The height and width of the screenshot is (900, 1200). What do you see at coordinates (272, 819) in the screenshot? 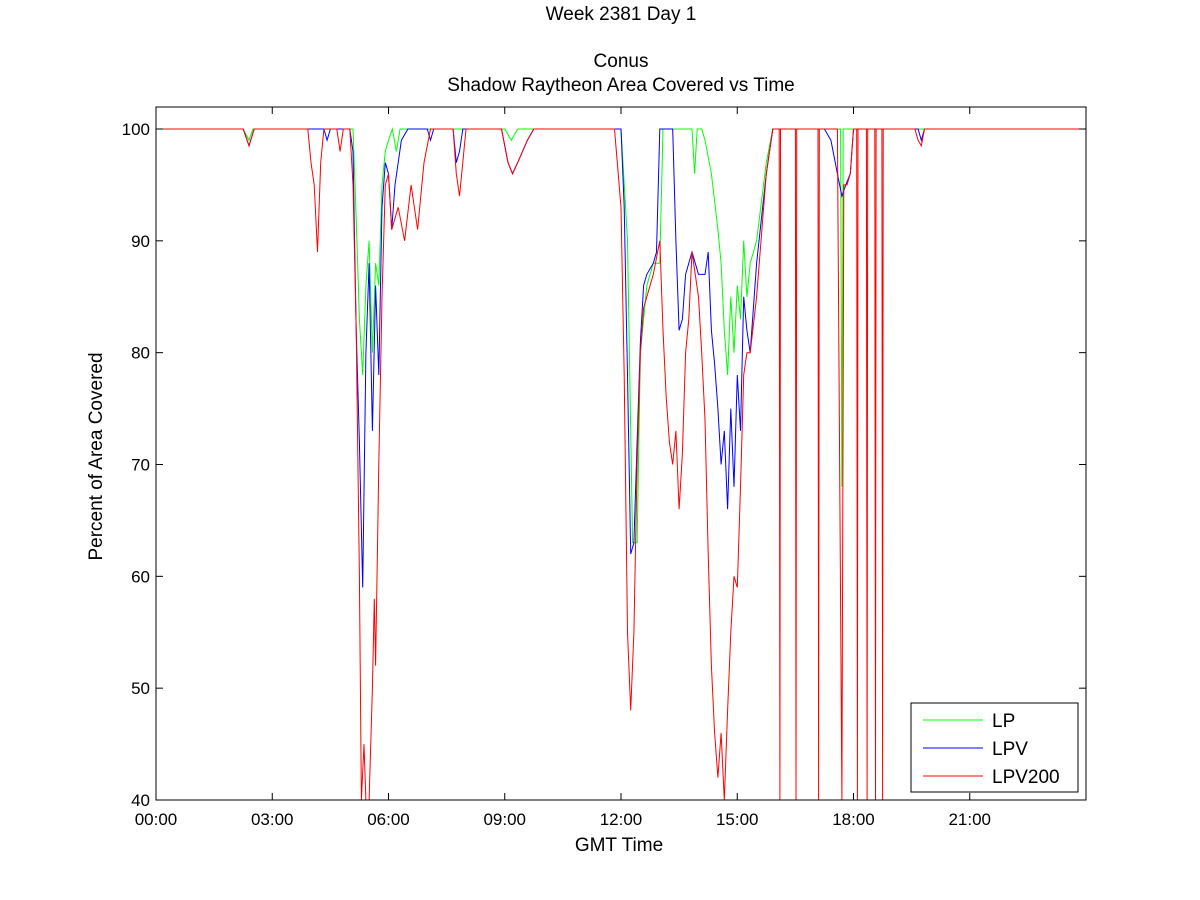
I see `x-tick-label: 03:00` at bounding box center [272, 819].